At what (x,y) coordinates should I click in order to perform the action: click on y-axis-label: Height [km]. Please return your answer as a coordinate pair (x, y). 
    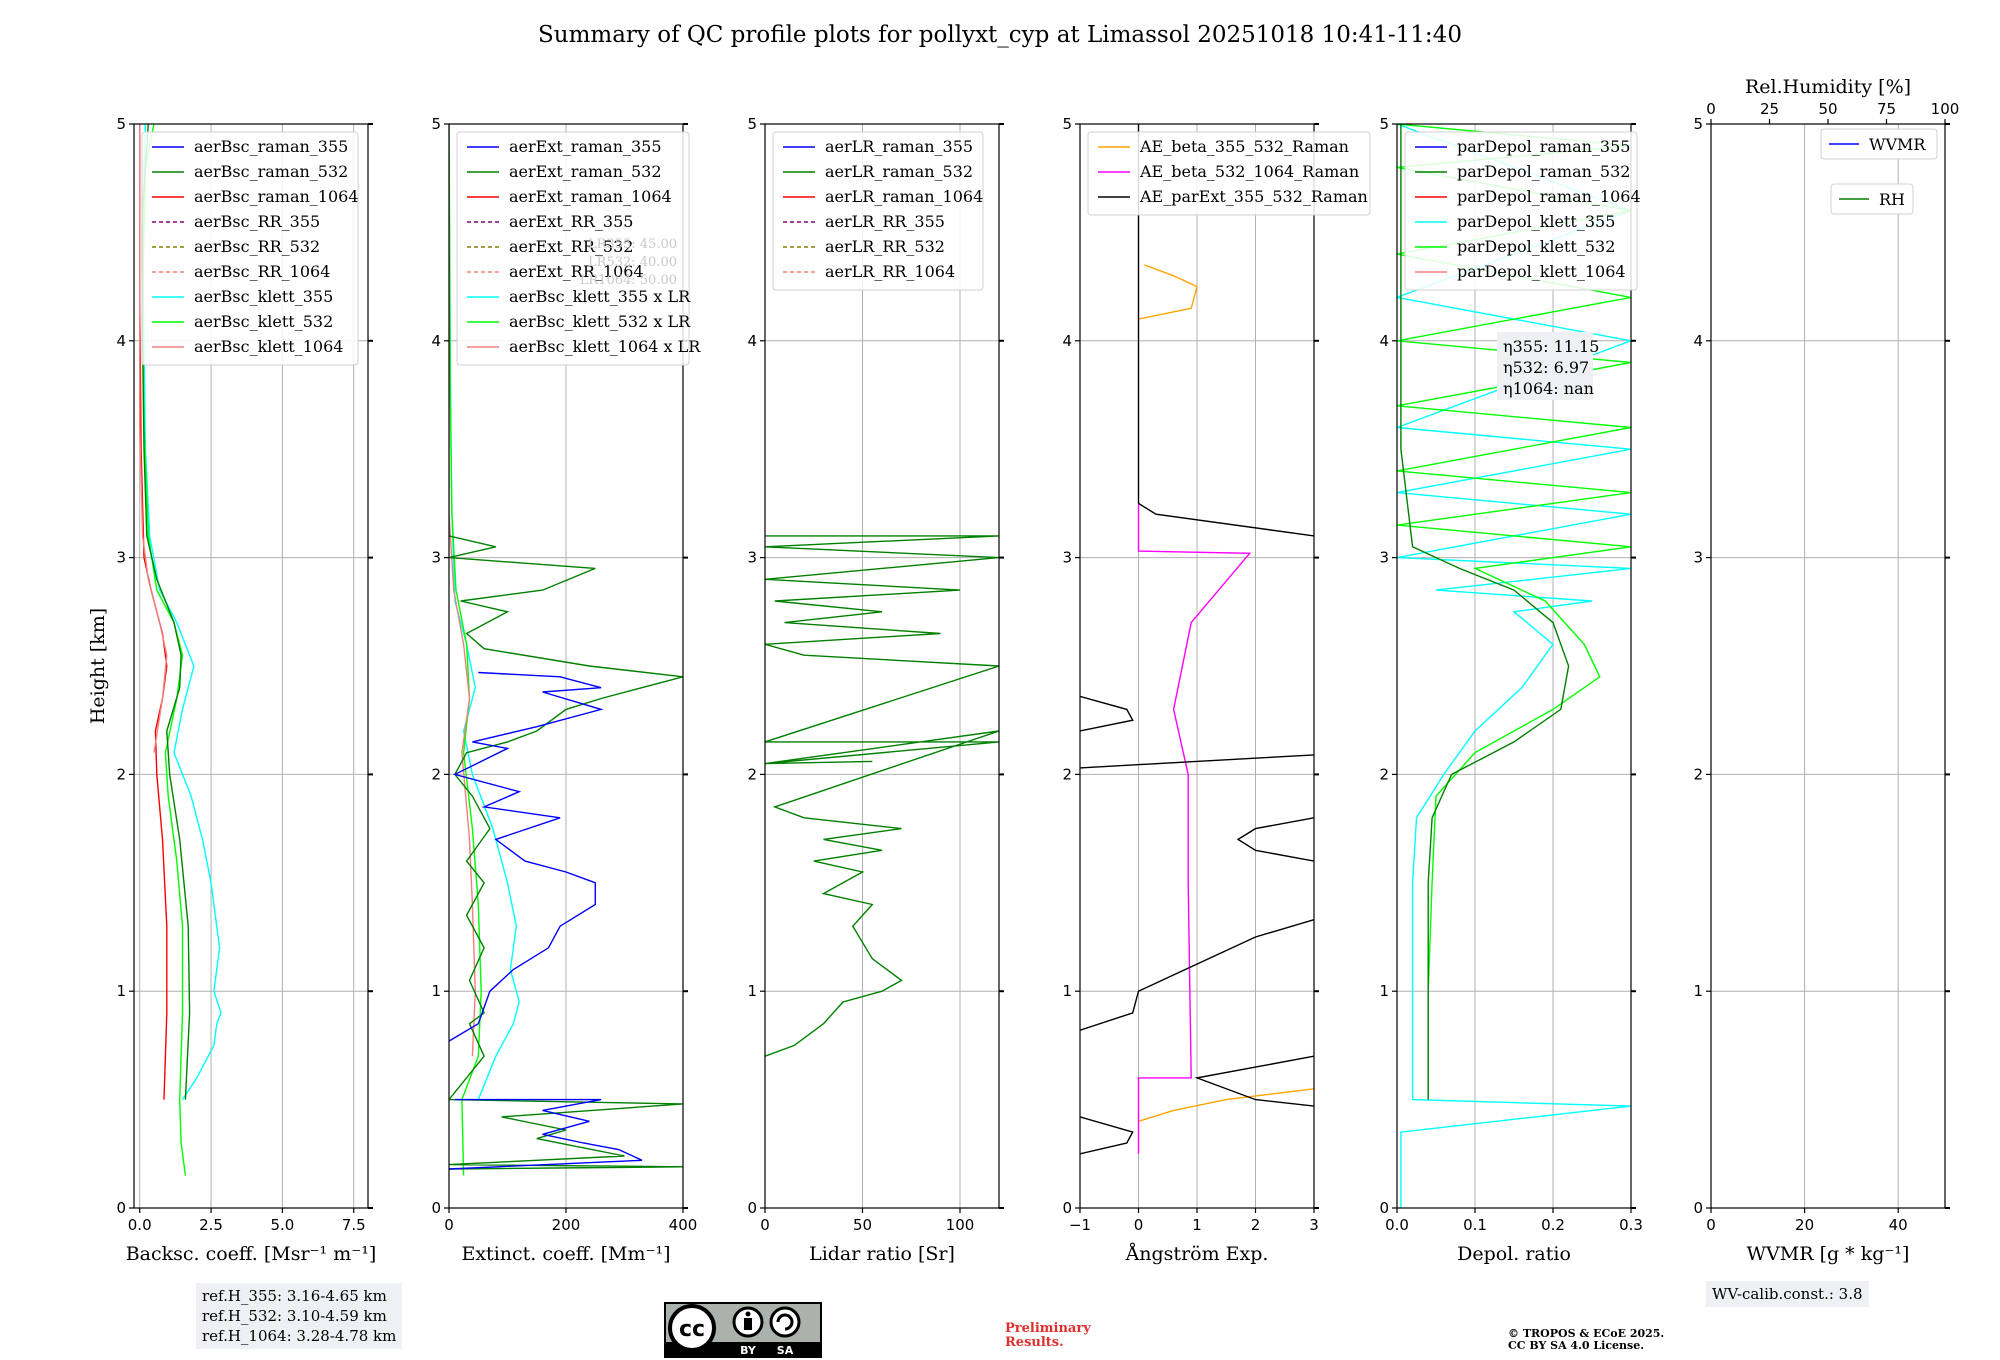
    Looking at the image, I should click on (98, 666).